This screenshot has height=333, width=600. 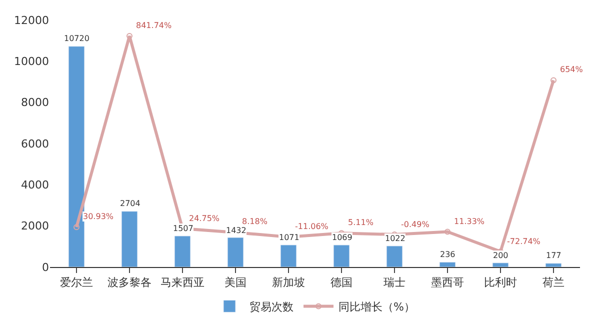 What do you see at coordinates (554, 255) in the screenshot?
I see `data-label: 177` at bounding box center [554, 255].